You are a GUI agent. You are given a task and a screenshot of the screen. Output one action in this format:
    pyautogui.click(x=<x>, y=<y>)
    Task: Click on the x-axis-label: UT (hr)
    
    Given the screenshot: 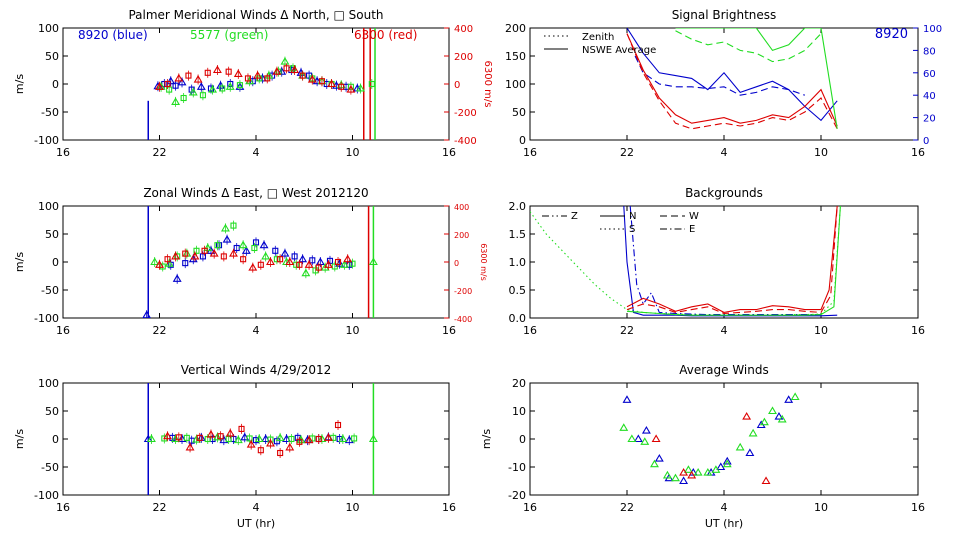 What is the action you would take?
    pyautogui.click(x=256, y=523)
    